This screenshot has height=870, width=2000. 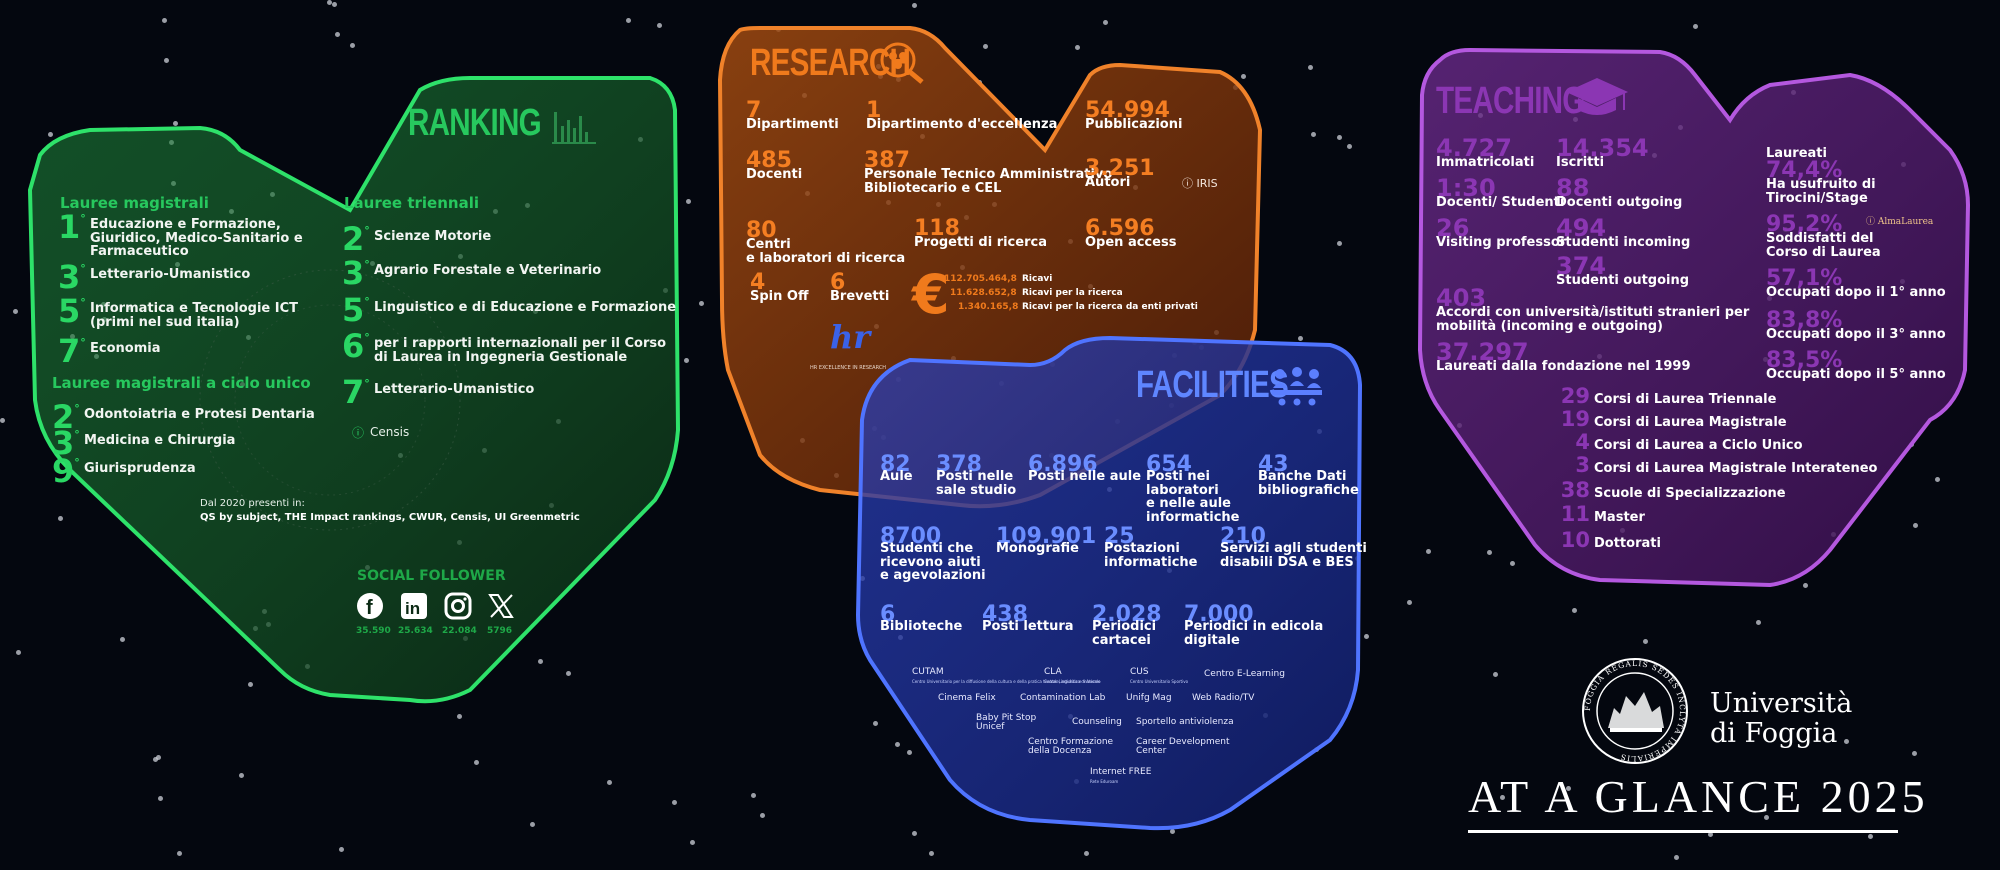 I want to click on people-meeting-icon, so click(x=1297, y=386).